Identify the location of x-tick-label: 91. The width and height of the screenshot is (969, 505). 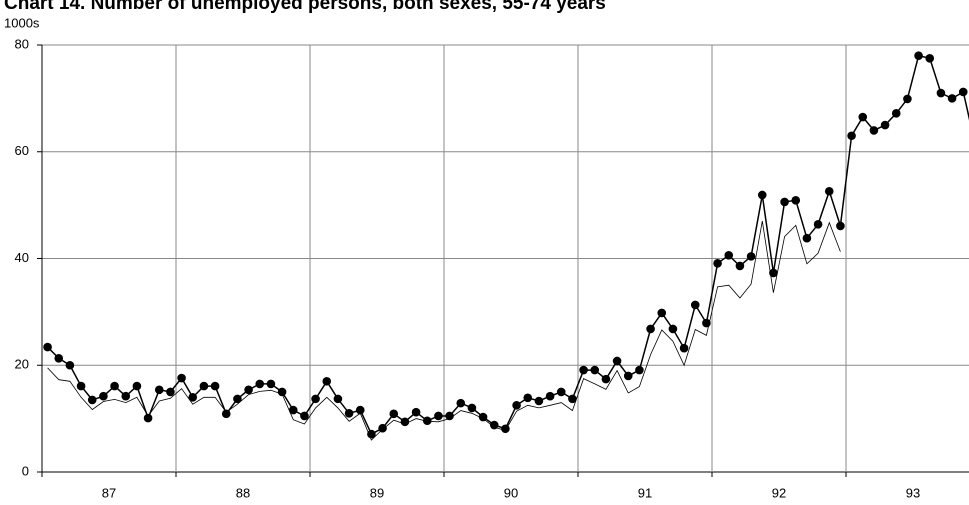
(645, 492).